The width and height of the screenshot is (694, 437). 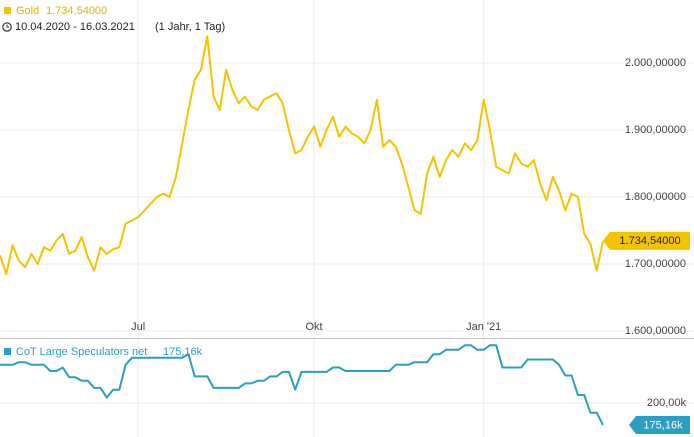 I want to click on y-tick-label: 1.700,00000, so click(x=655, y=264).